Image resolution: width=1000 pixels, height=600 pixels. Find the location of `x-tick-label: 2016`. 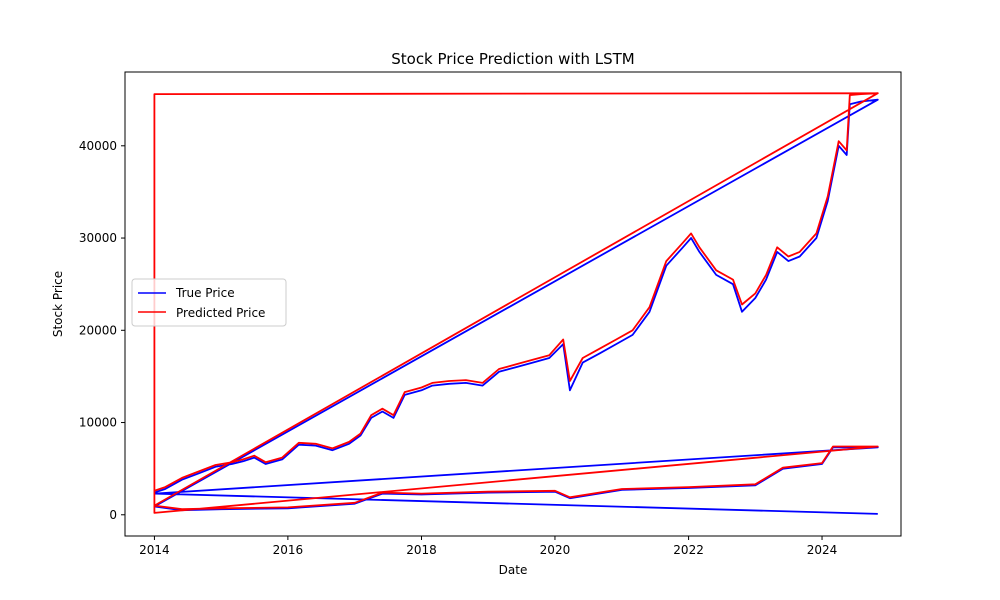

x-tick-label: 2016 is located at coordinates (288, 550).